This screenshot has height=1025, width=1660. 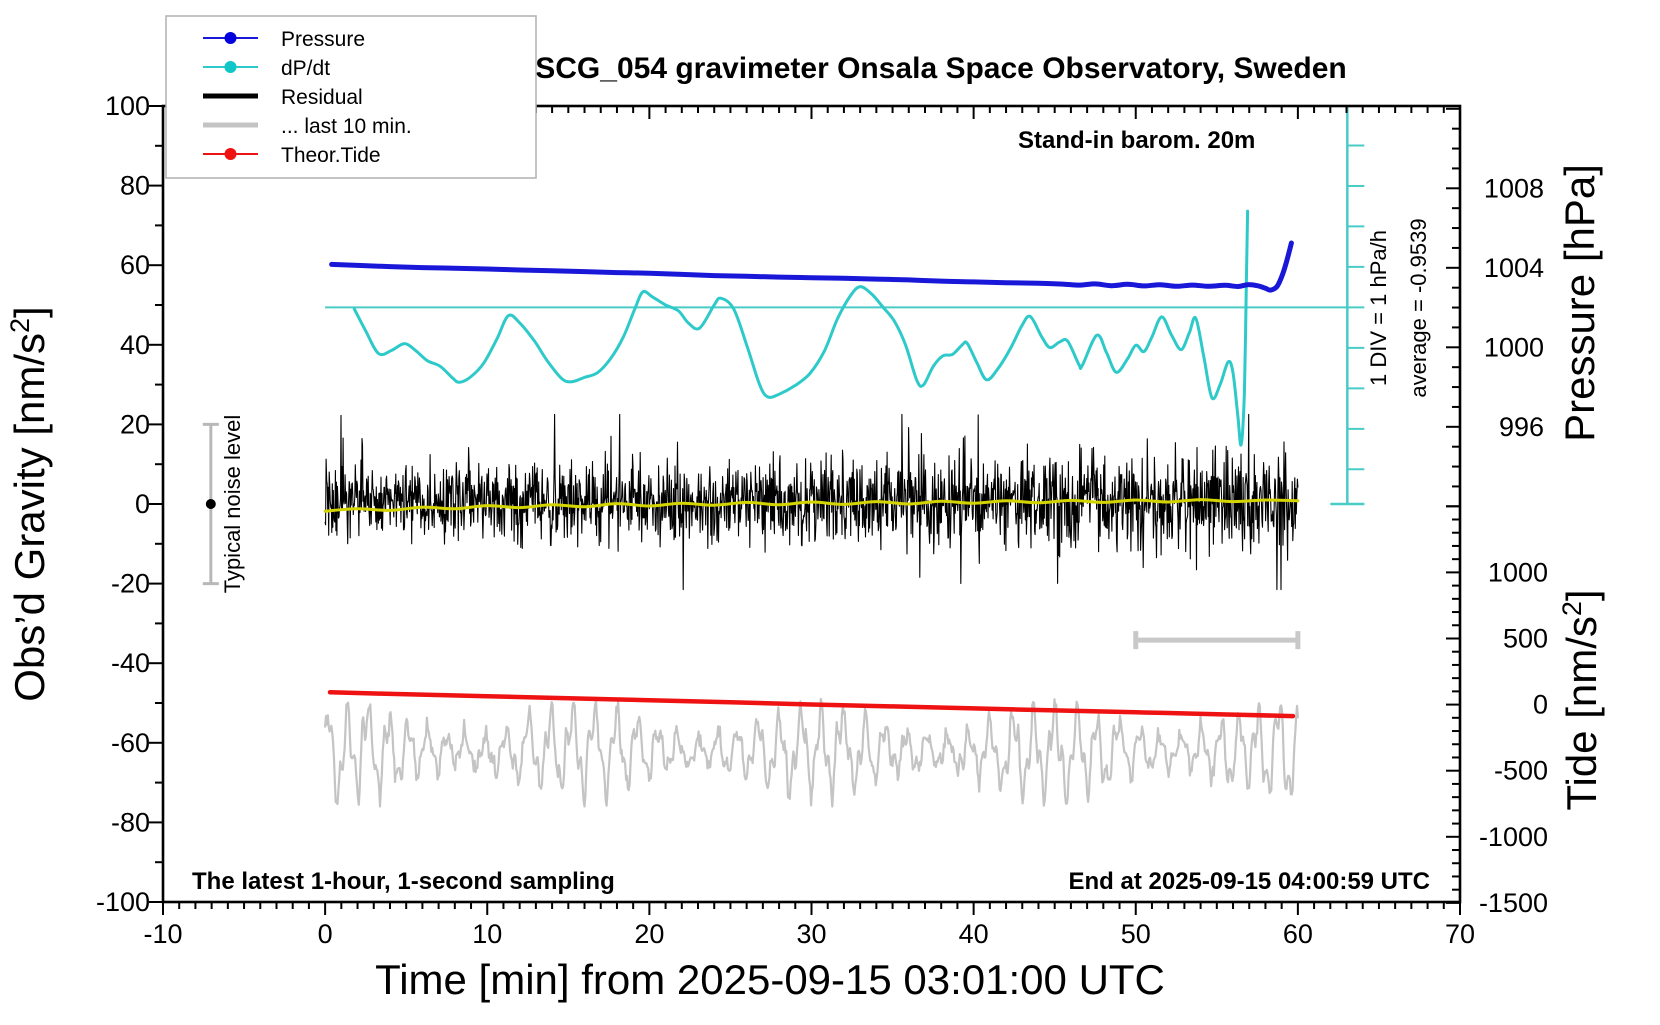 I want to click on gravity-tick-label: 40, so click(x=135, y=345).